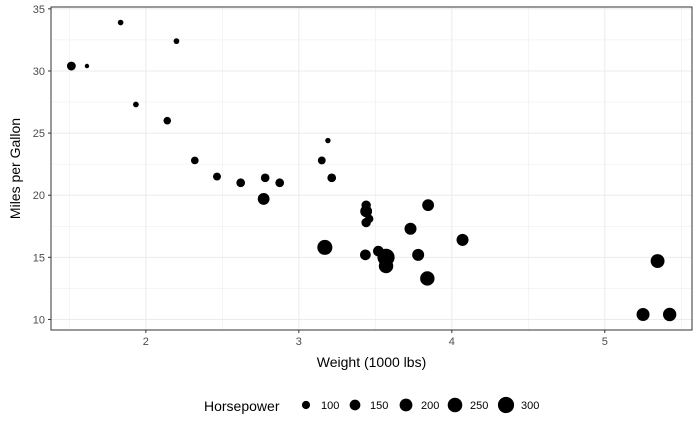  I want to click on size-legend: Horsepower 100 150 200 250 300, so click(371, 405).